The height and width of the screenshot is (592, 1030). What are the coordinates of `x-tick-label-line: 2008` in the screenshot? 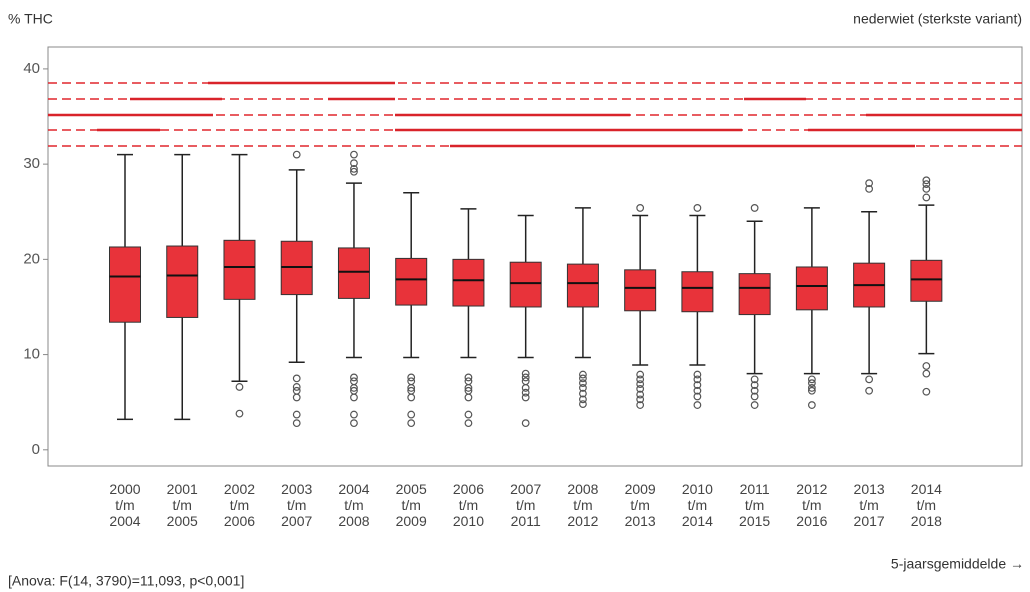 It's located at (353, 521).